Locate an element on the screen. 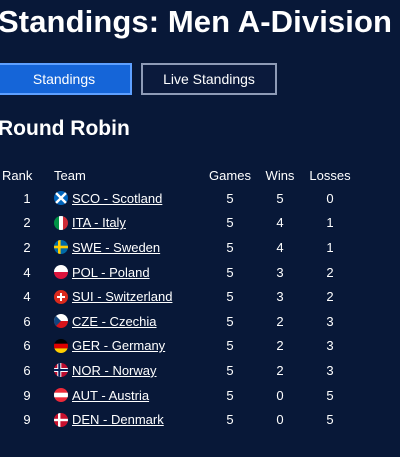 Image resolution: width=400 pixels, height=457 pixels. team-cell: AUT - Austria is located at coordinates (129, 395).